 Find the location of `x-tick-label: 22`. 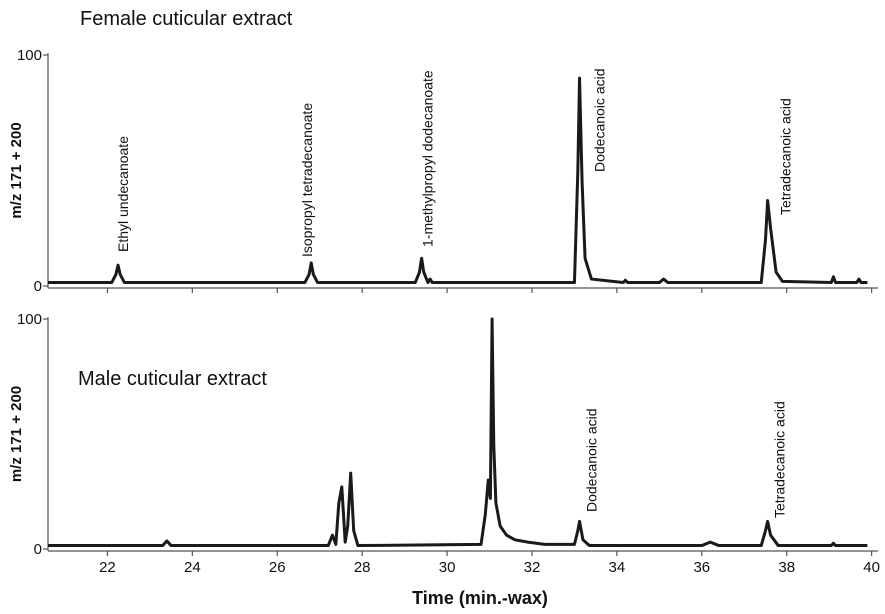

x-tick-label: 22 is located at coordinates (107, 567).